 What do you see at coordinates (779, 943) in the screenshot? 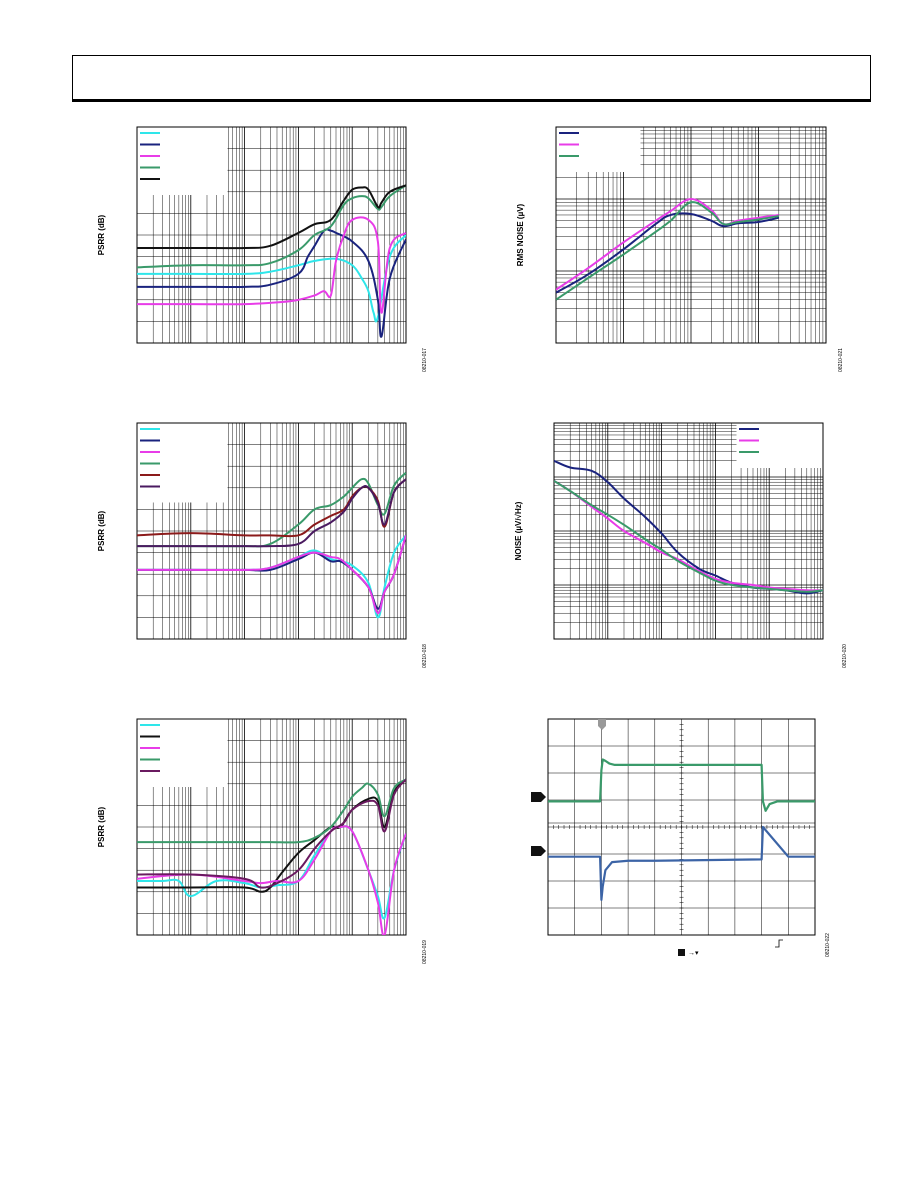
I see `edge-trigger-icon` at bounding box center [779, 943].